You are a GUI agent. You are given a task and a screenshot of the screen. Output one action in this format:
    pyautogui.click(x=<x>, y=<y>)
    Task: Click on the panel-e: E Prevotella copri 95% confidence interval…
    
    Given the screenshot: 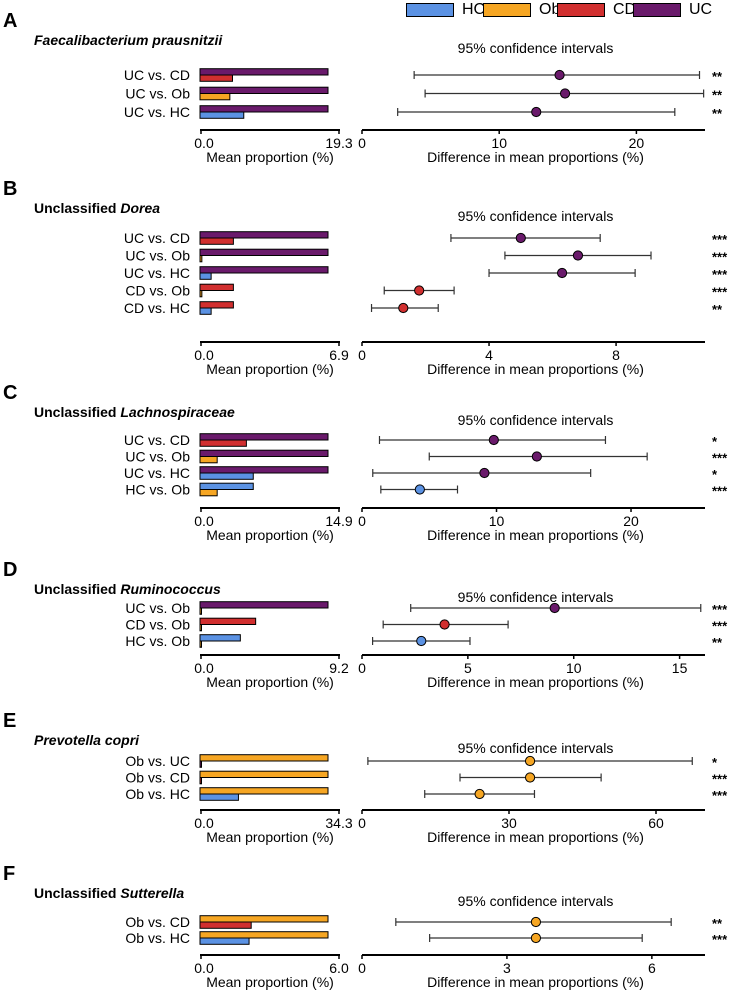 What is the action you would take?
    pyautogui.click(x=365, y=777)
    